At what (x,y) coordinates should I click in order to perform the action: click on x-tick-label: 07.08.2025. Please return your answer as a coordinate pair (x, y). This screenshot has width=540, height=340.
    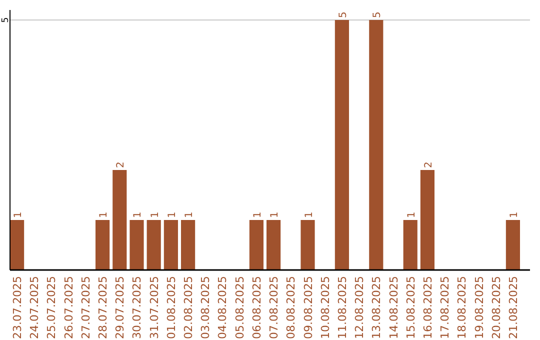
    Looking at the image, I should click on (274, 307).